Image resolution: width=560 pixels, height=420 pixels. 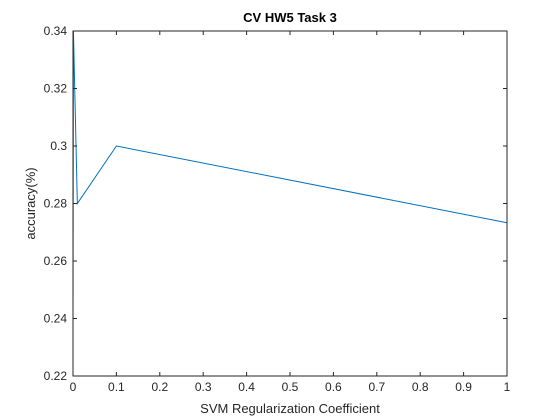 I want to click on x-tick-label: 0.1, so click(x=116, y=387).